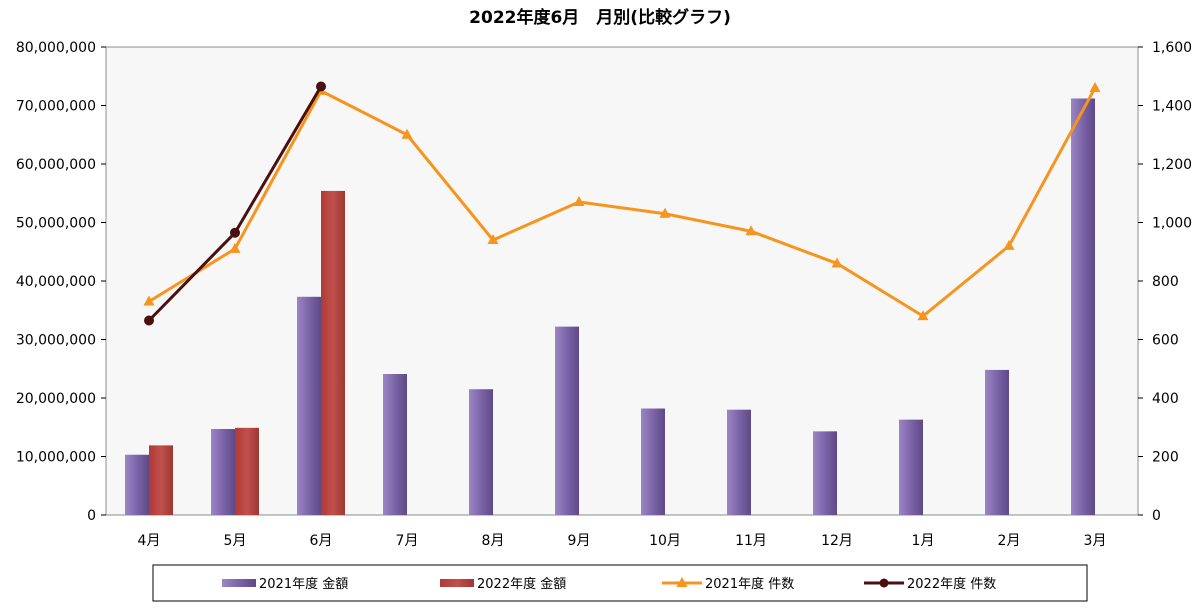 The width and height of the screenshot is (1200, 614). Describe the element at coordinates (149, 541) in the screenshot. I see `x-axis-tick-label: 4月` at that location.